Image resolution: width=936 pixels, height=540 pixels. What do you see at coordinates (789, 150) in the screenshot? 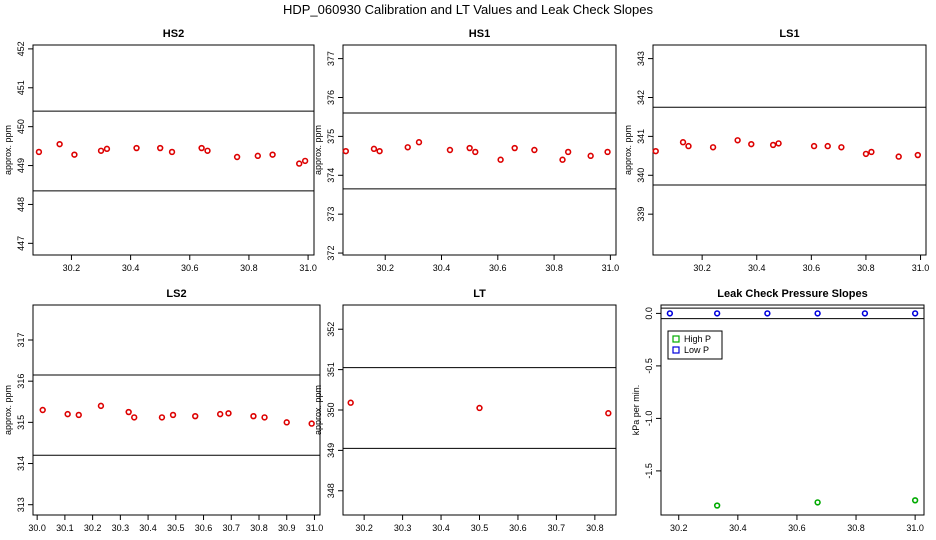
I see `ls1-plot-frame` at bounding box center [789, 150].